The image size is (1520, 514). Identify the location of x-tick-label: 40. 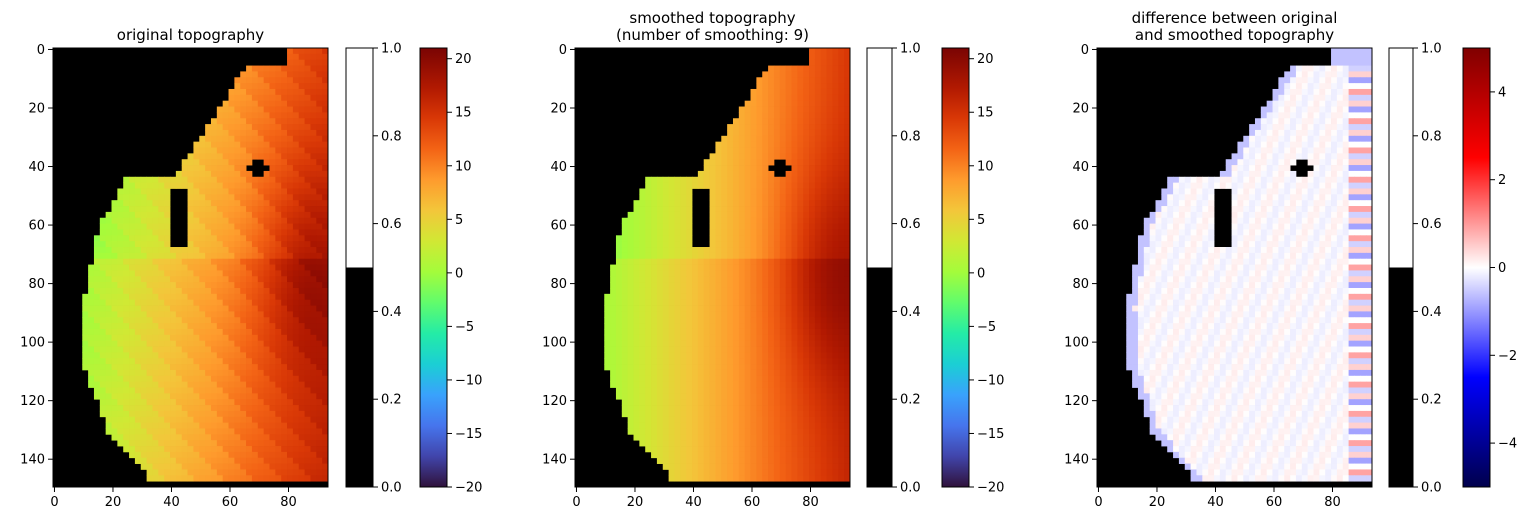
(171, 502).